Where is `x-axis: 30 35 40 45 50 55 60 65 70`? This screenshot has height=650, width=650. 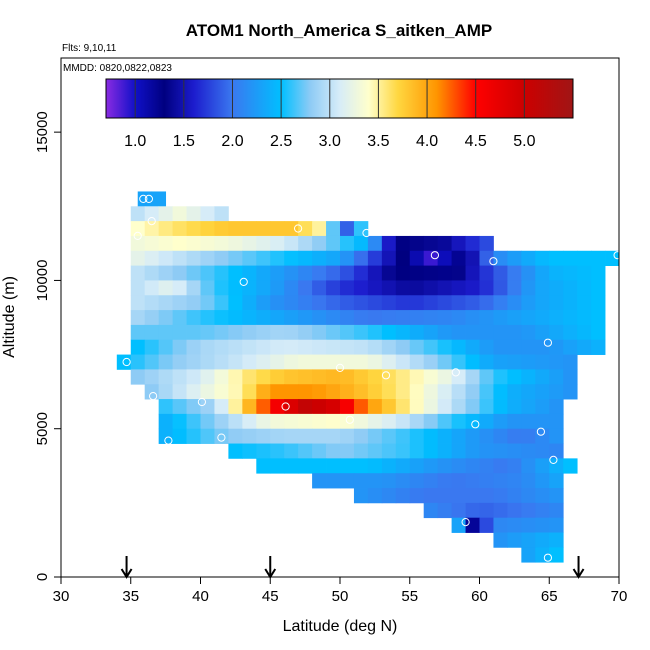 x-axis: 30 35 40 45 50 55 60 65 70 is located at coordinates (340, 591).